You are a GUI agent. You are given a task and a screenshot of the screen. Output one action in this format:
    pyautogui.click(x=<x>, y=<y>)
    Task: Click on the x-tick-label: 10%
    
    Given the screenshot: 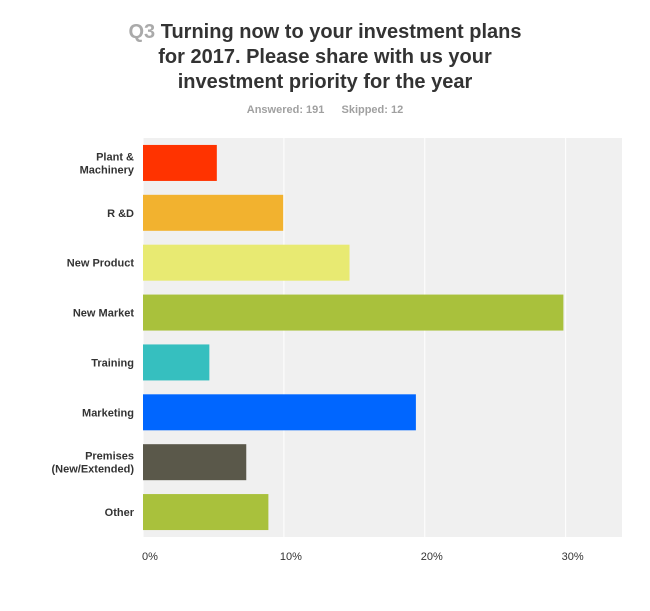 What is the action you would take?
    pyautogui.click(x=291, y=557)
    